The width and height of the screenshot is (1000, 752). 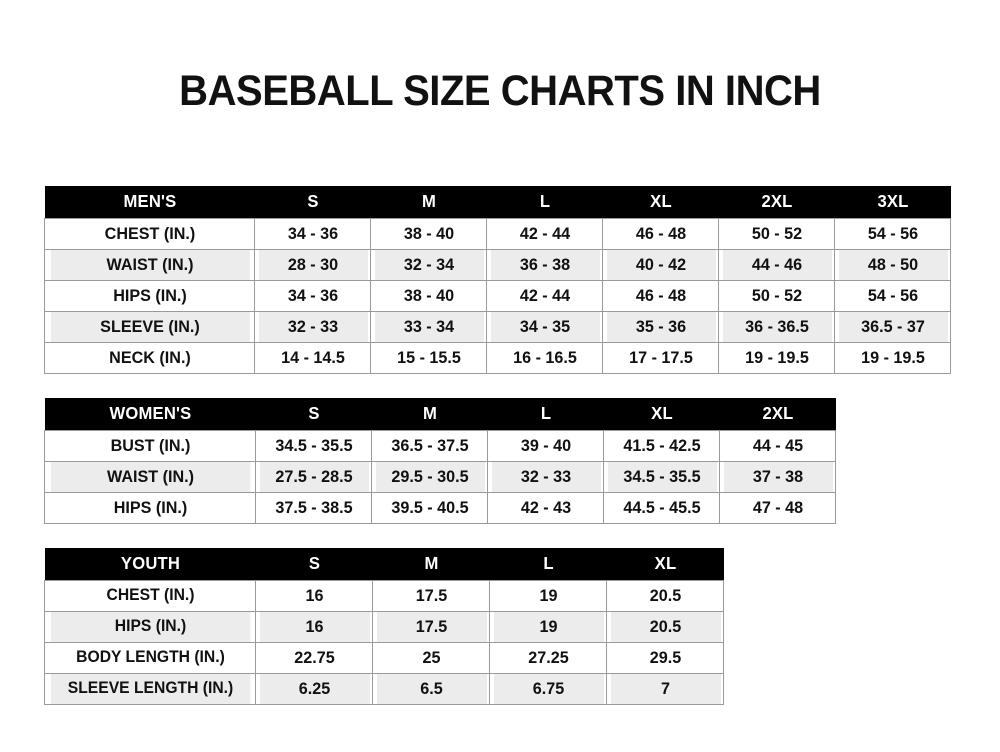 What do you see at coordinates (431, 563) in the screenshot?
I see `youth-header-size-m: M` at bounding box center [431, 563].